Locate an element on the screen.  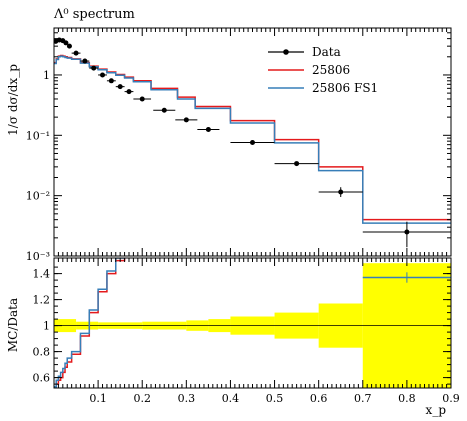
main-y-tick-label-0: 10⁻³ is located at coordinates (38, 256).